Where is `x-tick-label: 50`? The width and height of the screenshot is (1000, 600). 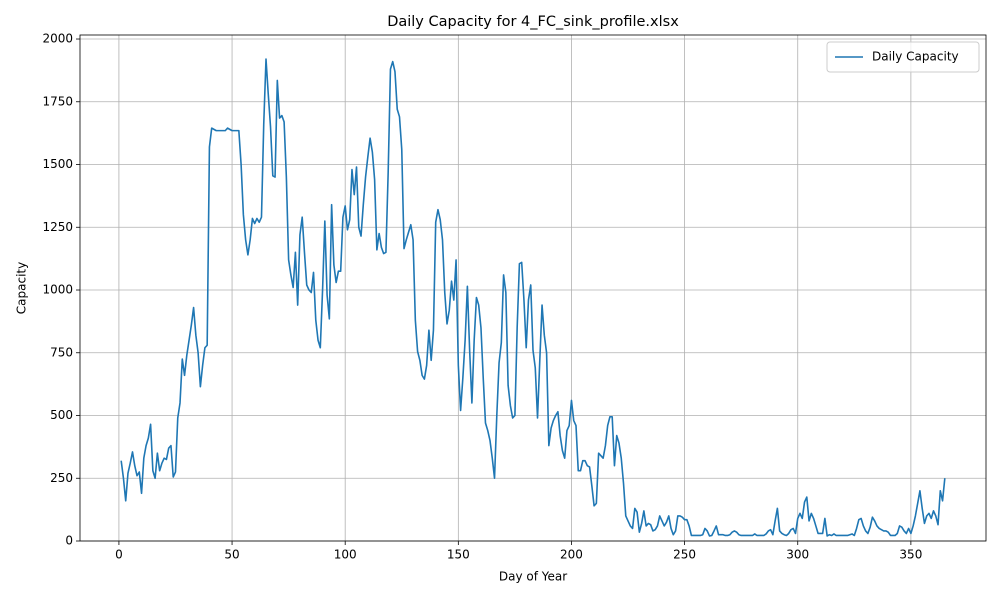
x-tick-label: 50 is located at coordinates (231, 555).